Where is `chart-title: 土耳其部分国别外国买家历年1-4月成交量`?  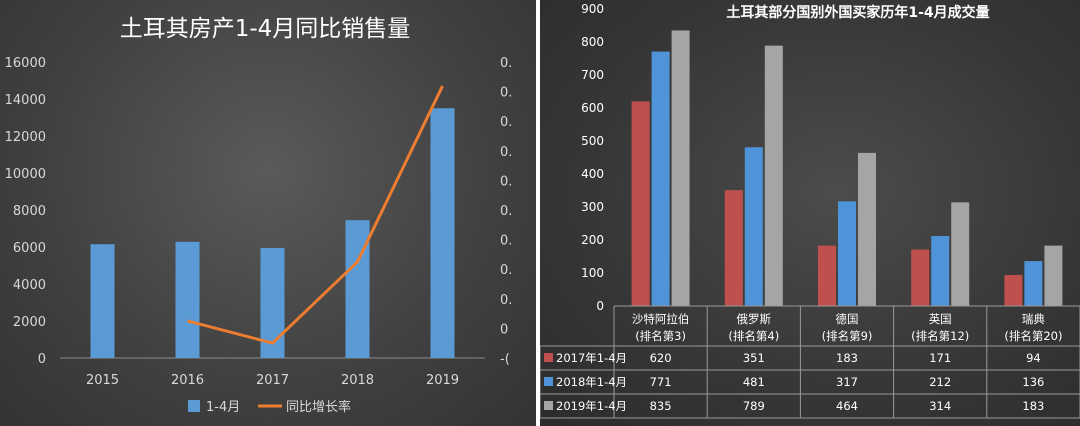
chart-title: 土耳其部分国别外国买家历年1-4月成交量 is located at coordinates (857, 12).